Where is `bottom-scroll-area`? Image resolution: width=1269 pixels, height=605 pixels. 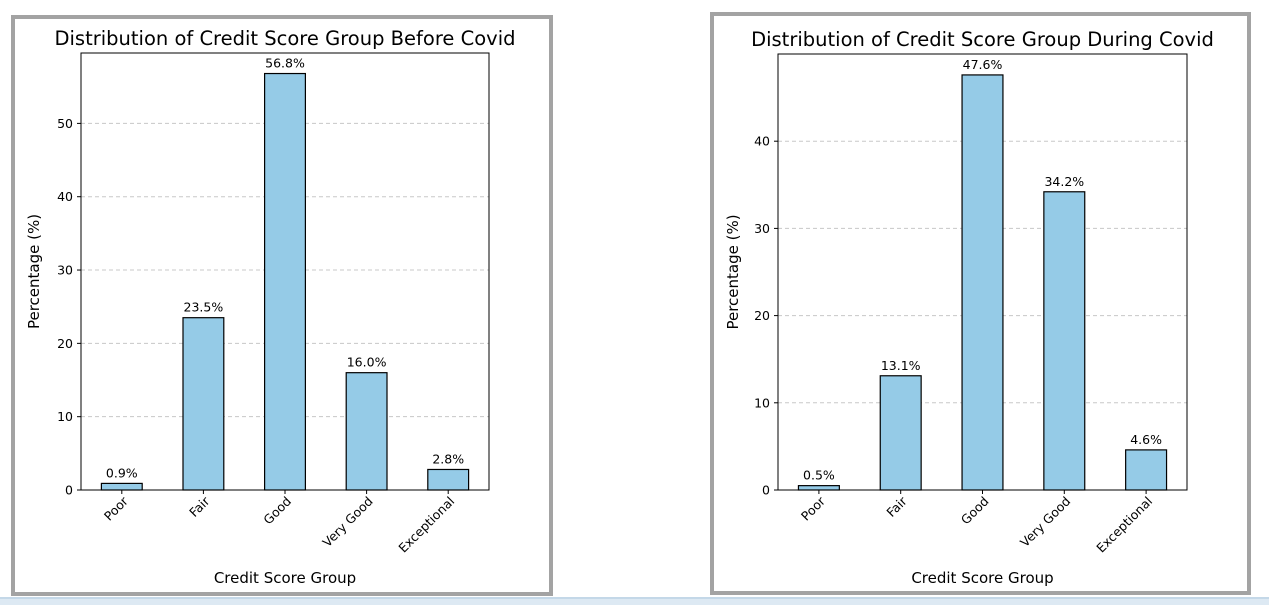
bottom-scroll-area is located at coordinates (634, 601).